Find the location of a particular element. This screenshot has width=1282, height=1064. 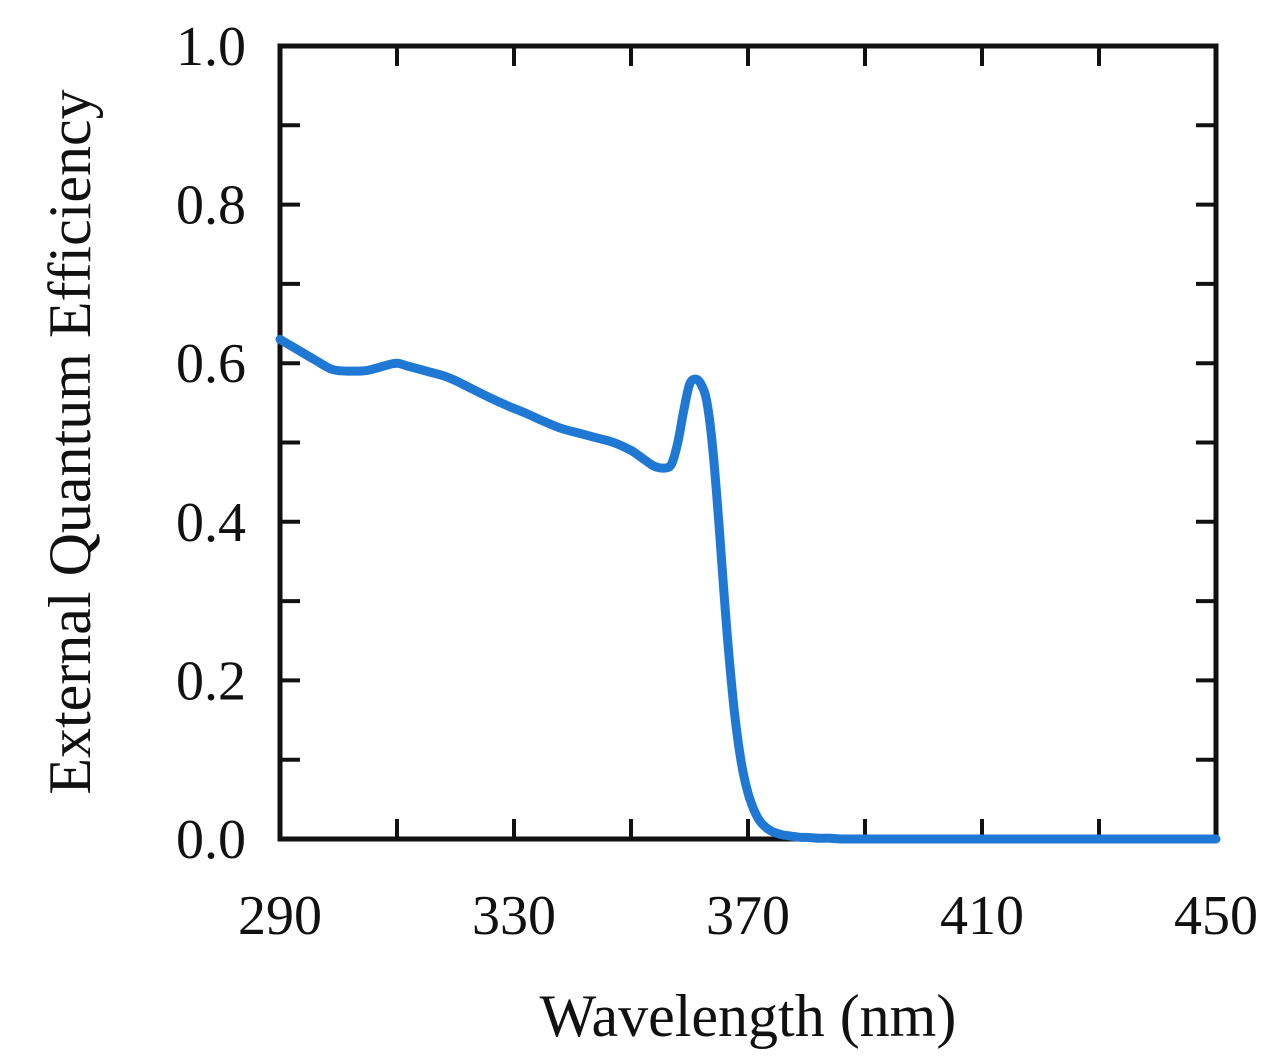

y-tick-label: 0.2 is located at coordinates (211, 681).